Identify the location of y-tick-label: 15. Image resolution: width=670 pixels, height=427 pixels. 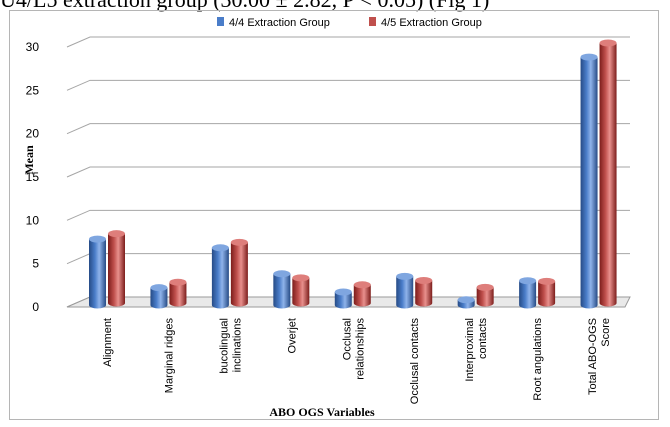
(33, 177).